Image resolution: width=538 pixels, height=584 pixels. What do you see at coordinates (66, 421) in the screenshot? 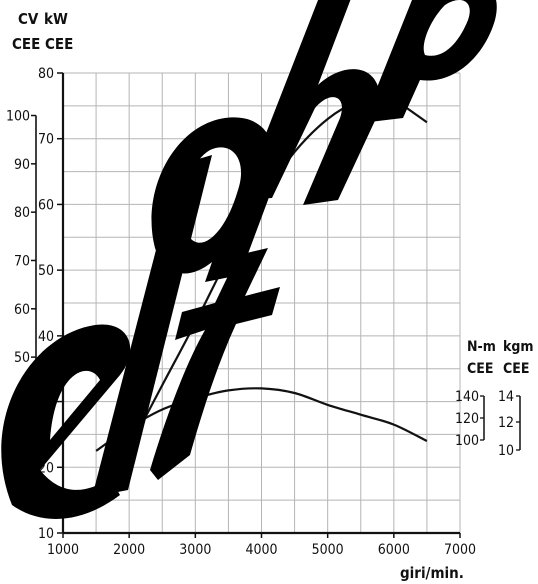
I see `watermark-letter-e` at bounding box center [66, 421].